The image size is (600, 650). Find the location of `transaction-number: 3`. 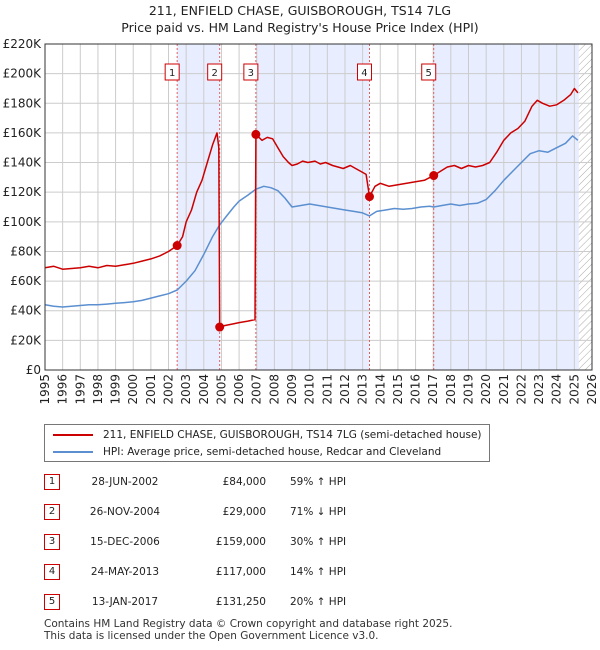

transaction-number: 3 is located at coordinates (52, 542).